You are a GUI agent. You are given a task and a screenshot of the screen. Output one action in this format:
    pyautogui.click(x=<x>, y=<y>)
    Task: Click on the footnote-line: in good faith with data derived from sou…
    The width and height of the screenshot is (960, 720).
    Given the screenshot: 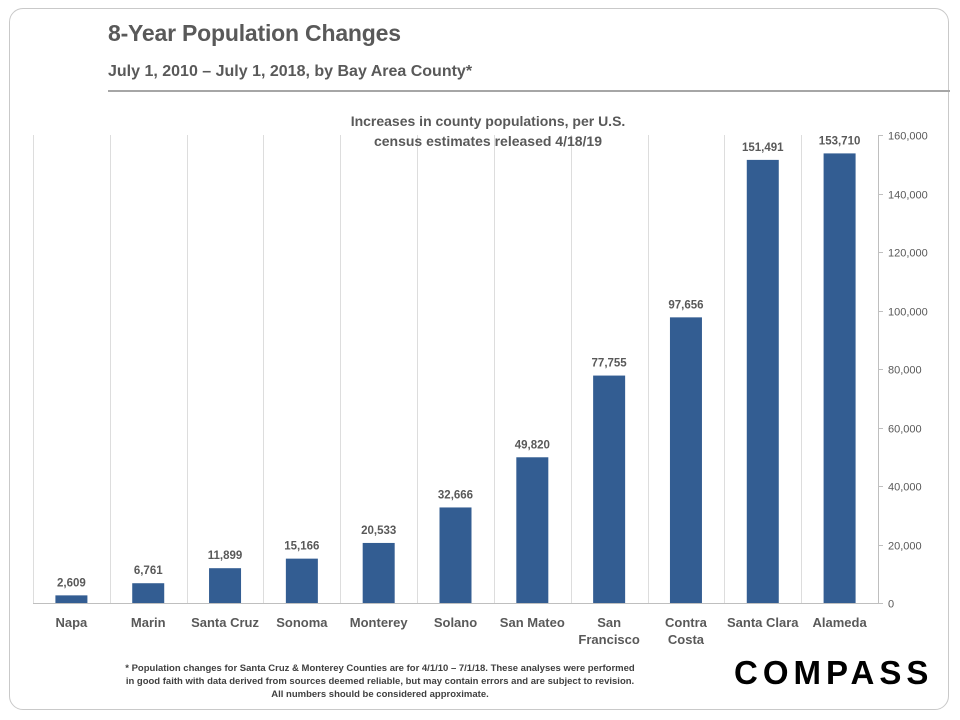 What is the action you would take?
    pyautogui.click(x=380, y=681)
    